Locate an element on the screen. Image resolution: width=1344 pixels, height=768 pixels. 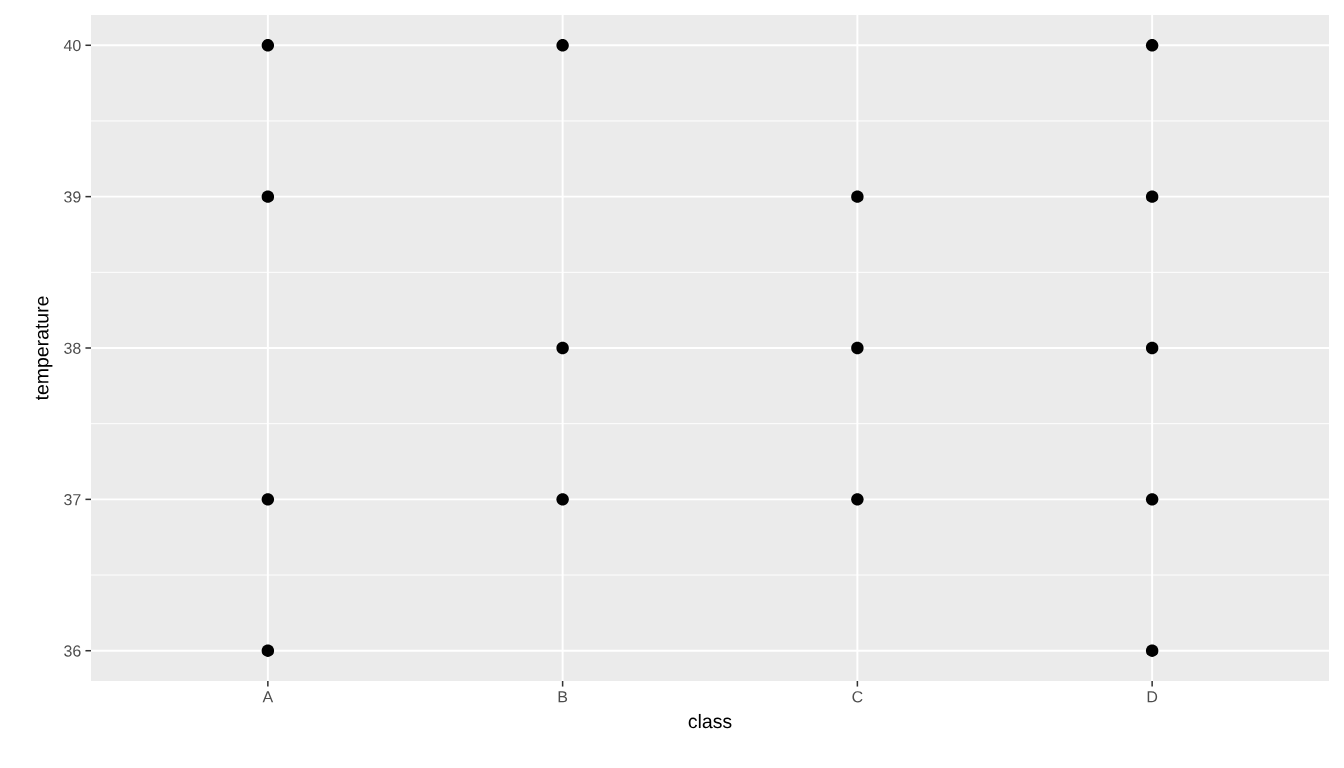
x-tick-label: D is located at coordinates (1152, 697).